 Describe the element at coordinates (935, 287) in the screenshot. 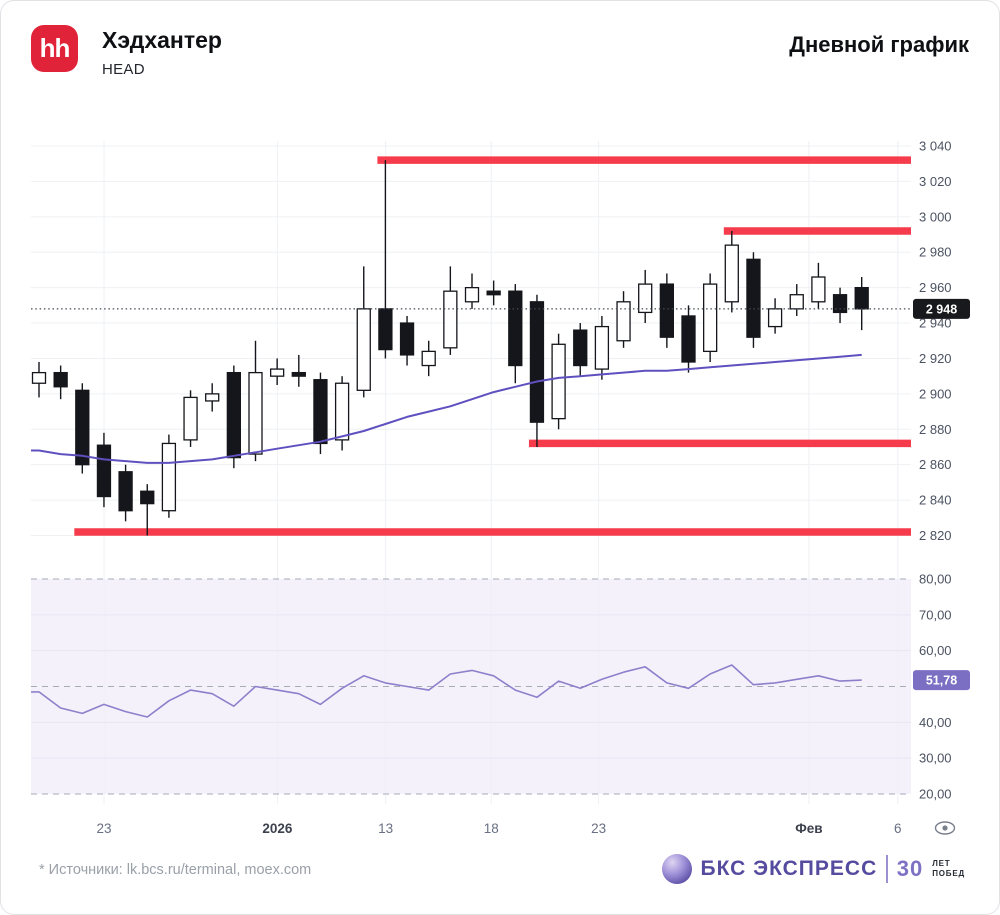

I see `svg-text: 2 960` at that location.